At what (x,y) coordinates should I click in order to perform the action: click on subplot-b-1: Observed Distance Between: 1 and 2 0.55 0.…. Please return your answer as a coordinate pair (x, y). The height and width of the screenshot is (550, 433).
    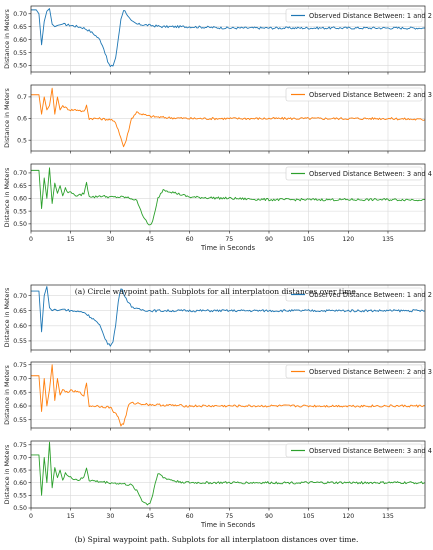
    Looking at the image, I should click on (217, 318).